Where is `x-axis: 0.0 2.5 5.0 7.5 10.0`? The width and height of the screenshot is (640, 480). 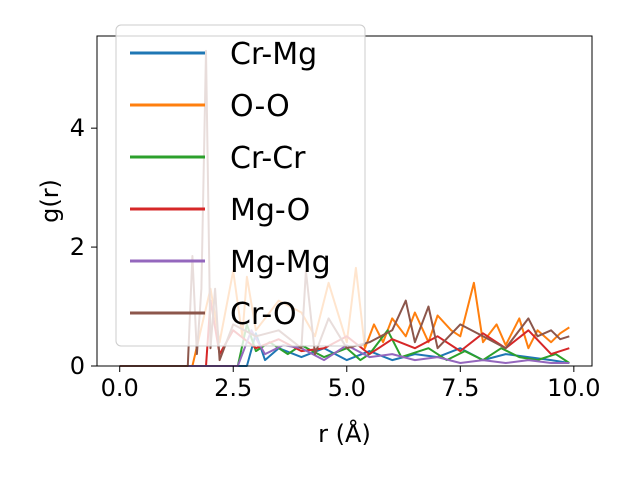
x-axis: 0.0 2.5 5.0 7.5 10.0 is located at coordinates (351, 384).